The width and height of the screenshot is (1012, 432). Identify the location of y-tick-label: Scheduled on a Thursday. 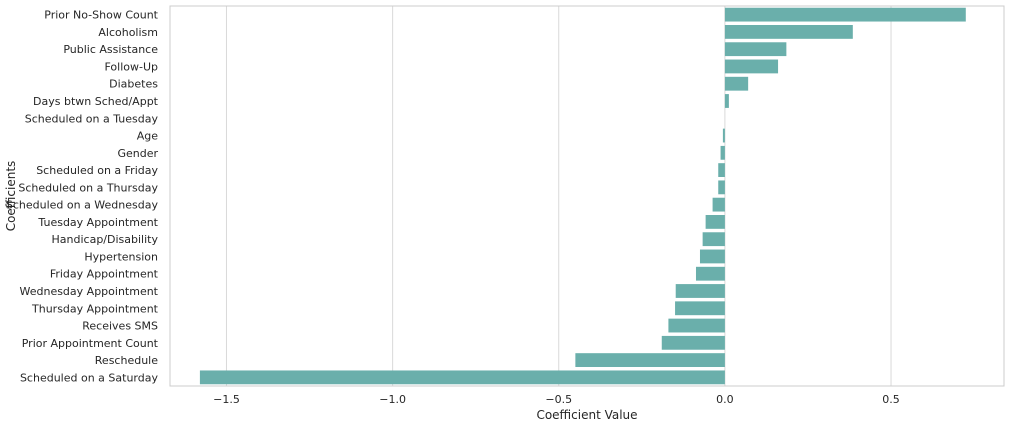
(88, 187).